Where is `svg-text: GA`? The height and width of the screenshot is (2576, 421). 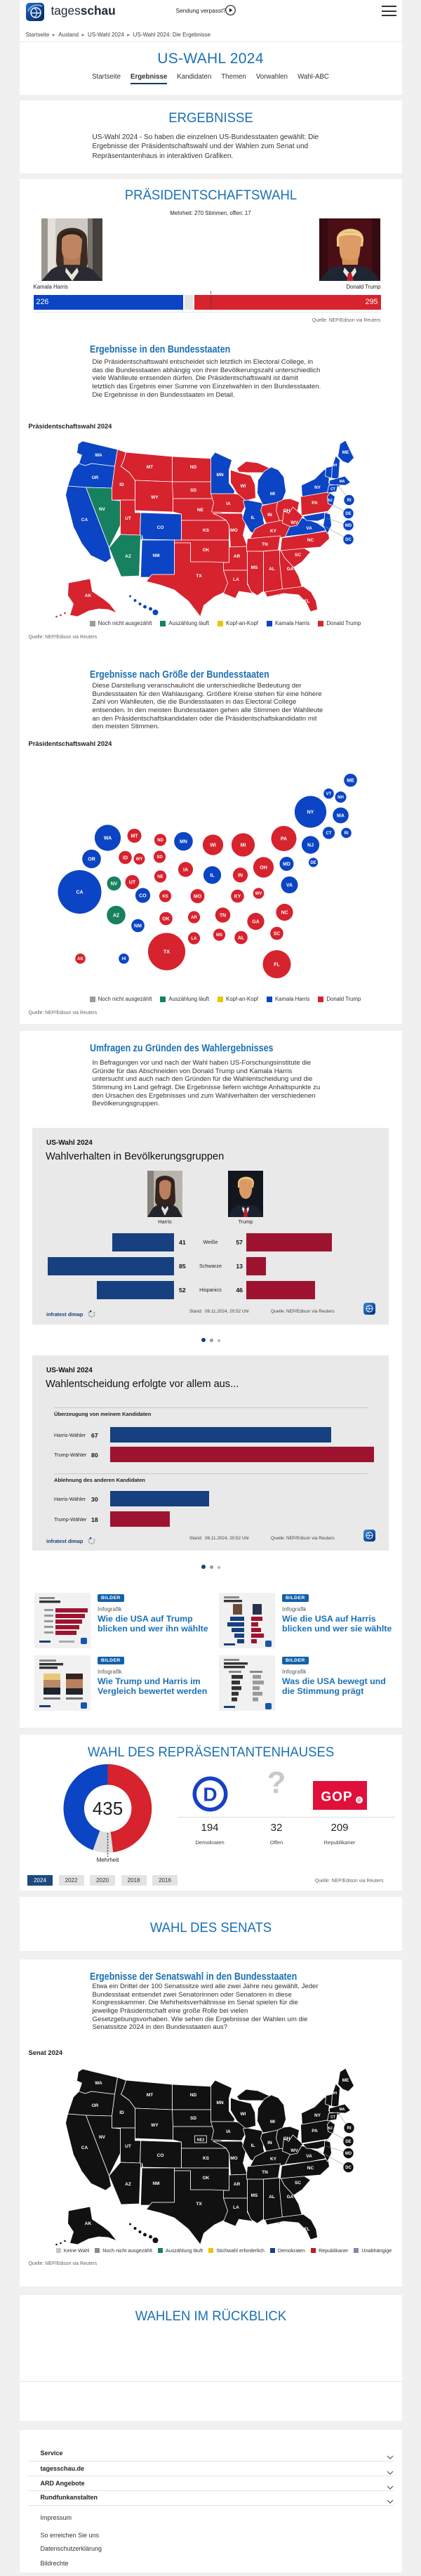 svg-text: GA is located at coordinates (289, 2197).